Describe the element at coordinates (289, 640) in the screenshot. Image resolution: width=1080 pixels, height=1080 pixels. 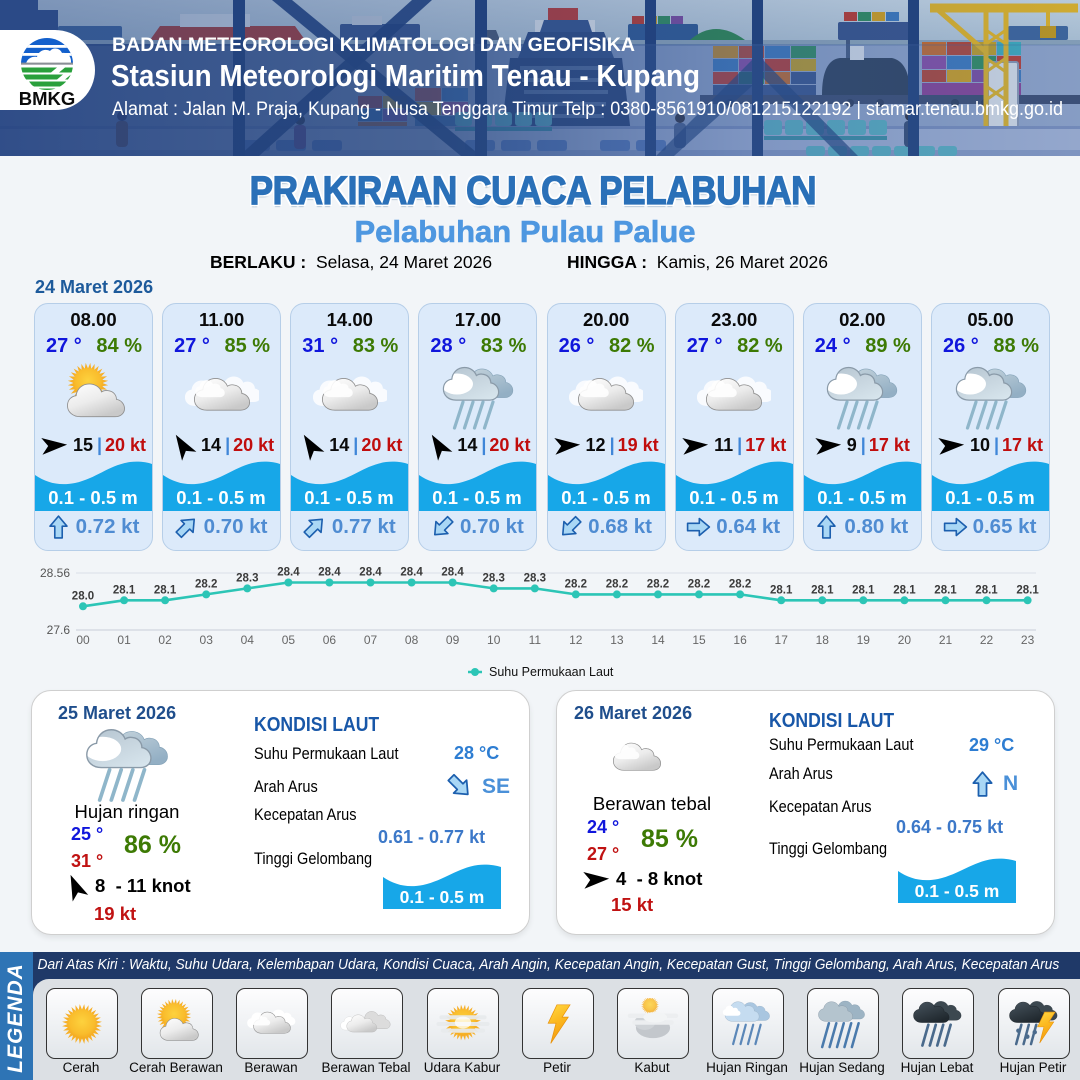
I see `svg-text: 05` at that location.